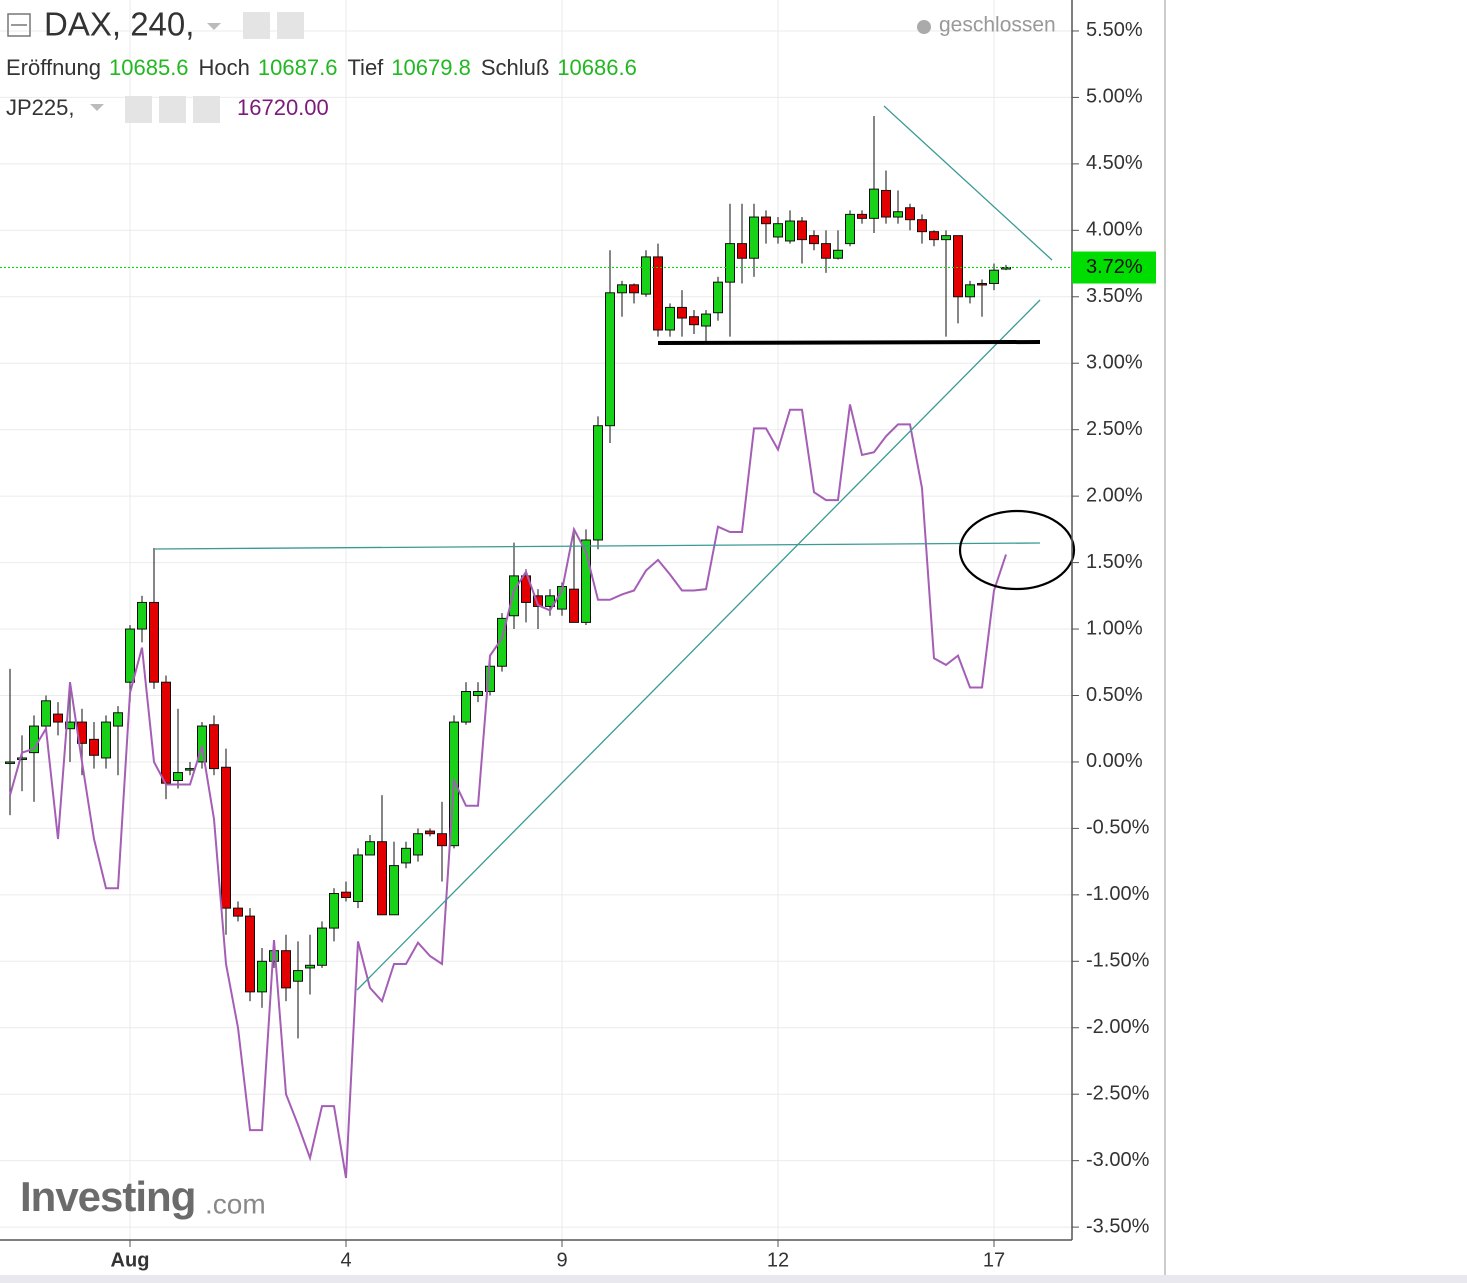  Describe the element at coordinates (1114, 695) in the screenshot. I see `y-tick-label: 0.50%` at that location.